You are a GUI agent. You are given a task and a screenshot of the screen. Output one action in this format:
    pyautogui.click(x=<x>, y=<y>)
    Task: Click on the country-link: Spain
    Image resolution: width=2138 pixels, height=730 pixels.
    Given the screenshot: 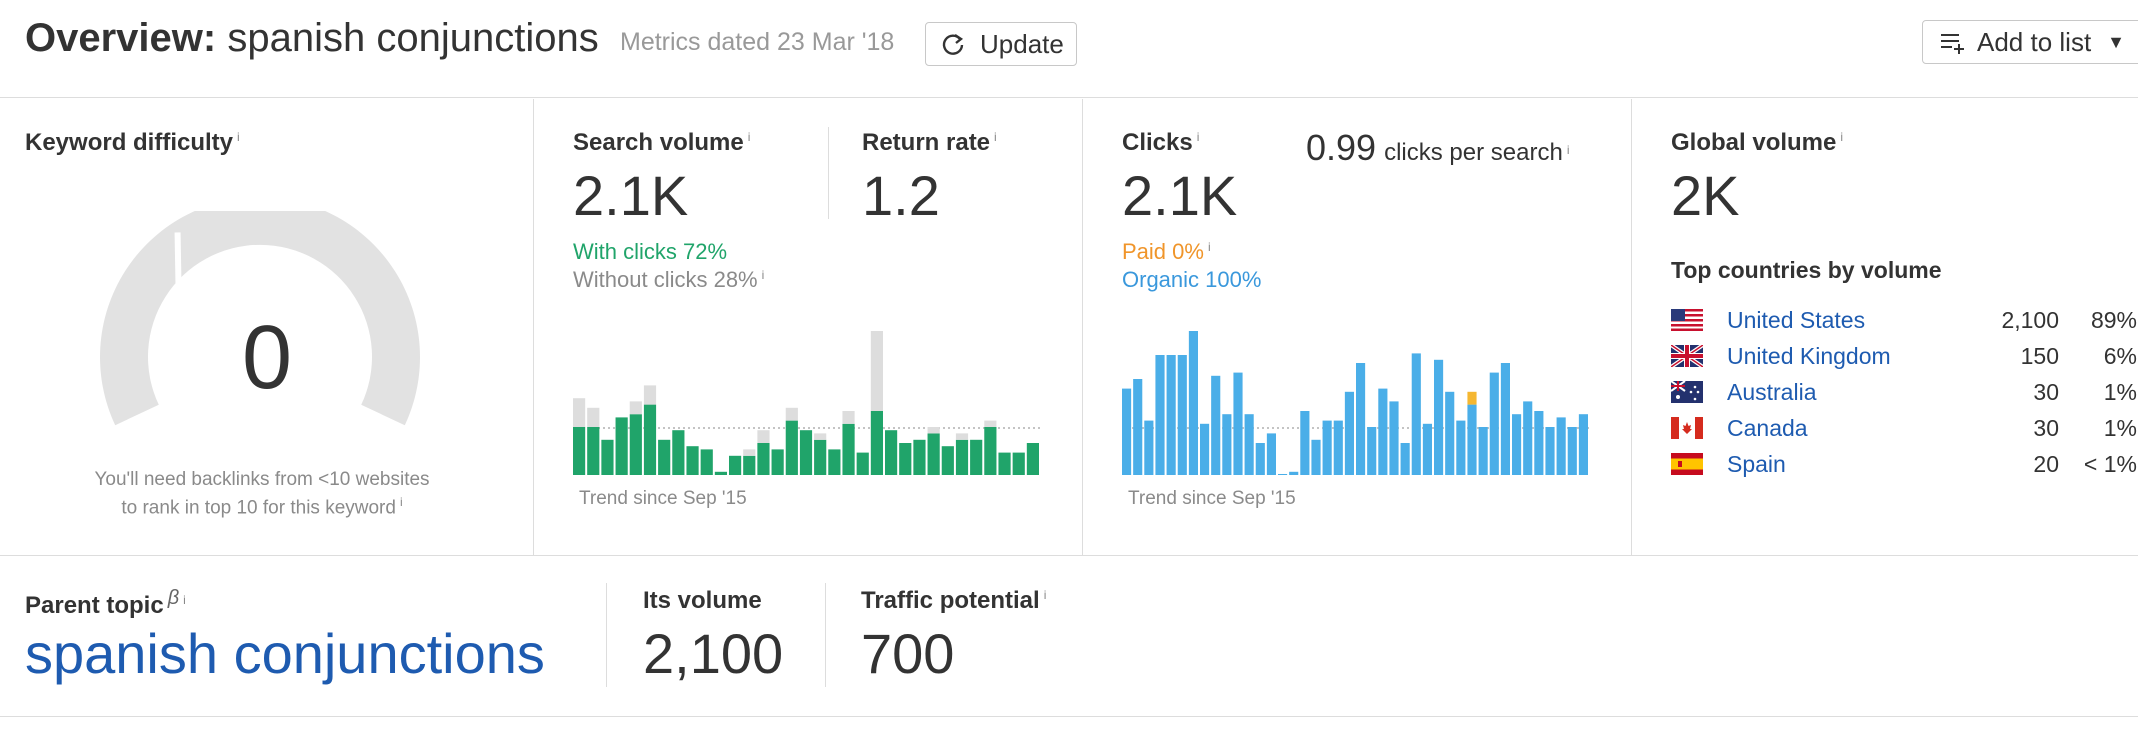 What is the action you would take?
    pyautogui.click(x=1756, y=464)
    